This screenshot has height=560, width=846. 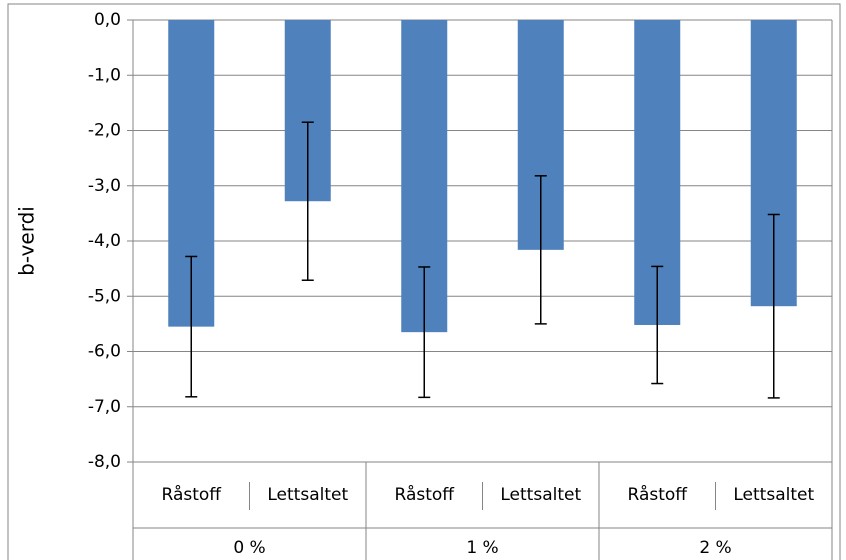 What do you see at coordinates (104, 462) in the screenshot?
I see `y-tick-label: -8,0` at bounding box center [104, 462].